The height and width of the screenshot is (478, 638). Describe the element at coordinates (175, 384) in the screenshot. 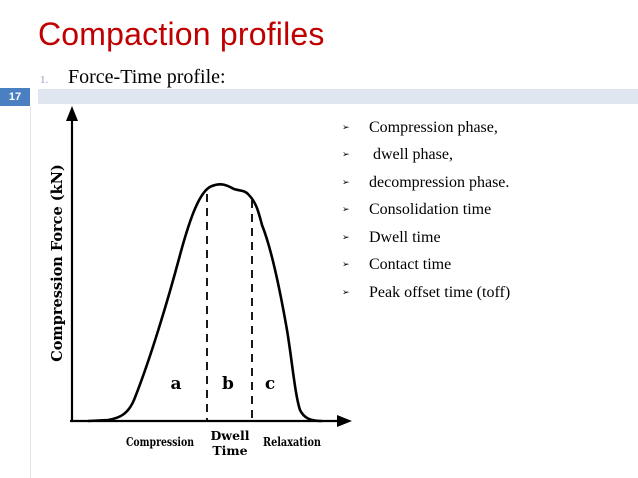

I see `region-label-a: a` at that location.